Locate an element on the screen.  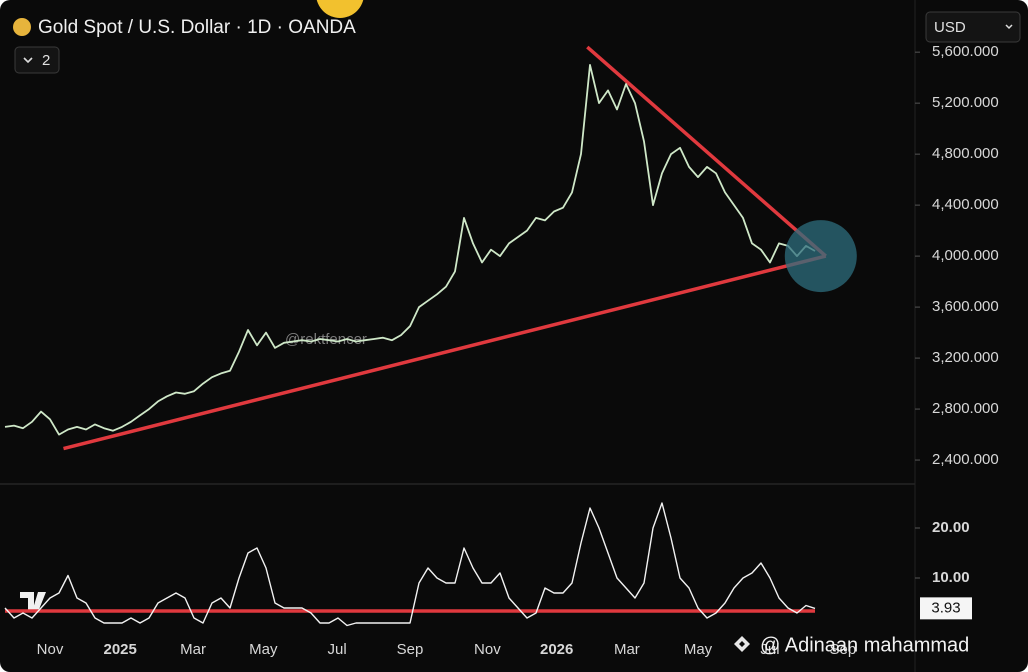
y-tick-label: 4,000.000 is located at coordinates (965, 255).